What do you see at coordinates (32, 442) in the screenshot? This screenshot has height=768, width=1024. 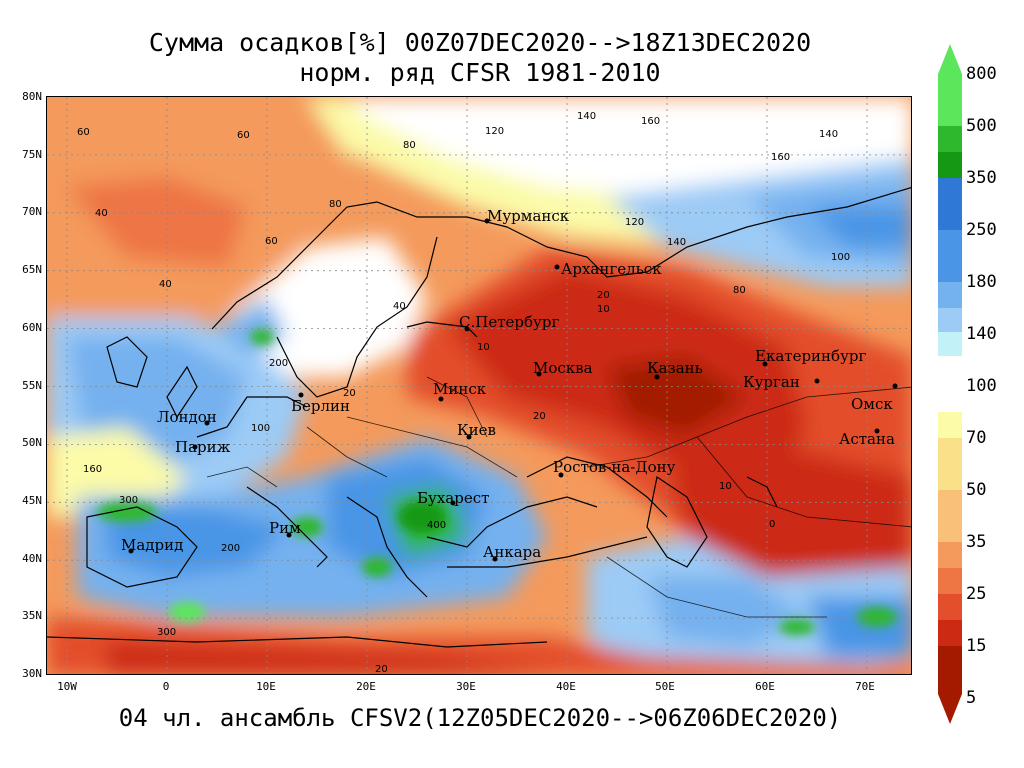 I see `lat-label: 50N` at bounding box center [32, 442].